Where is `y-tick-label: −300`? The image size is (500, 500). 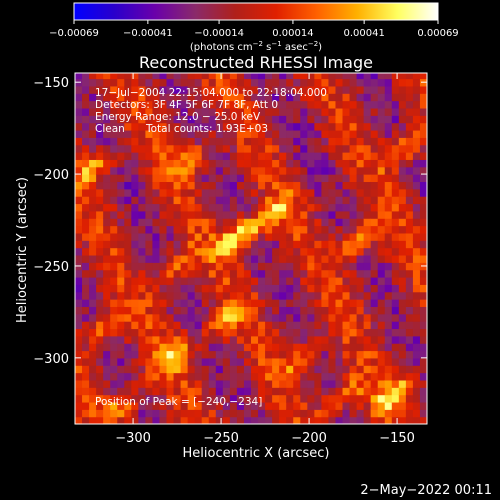
y-tick-label: −300 is located at coordinates (51, 359).